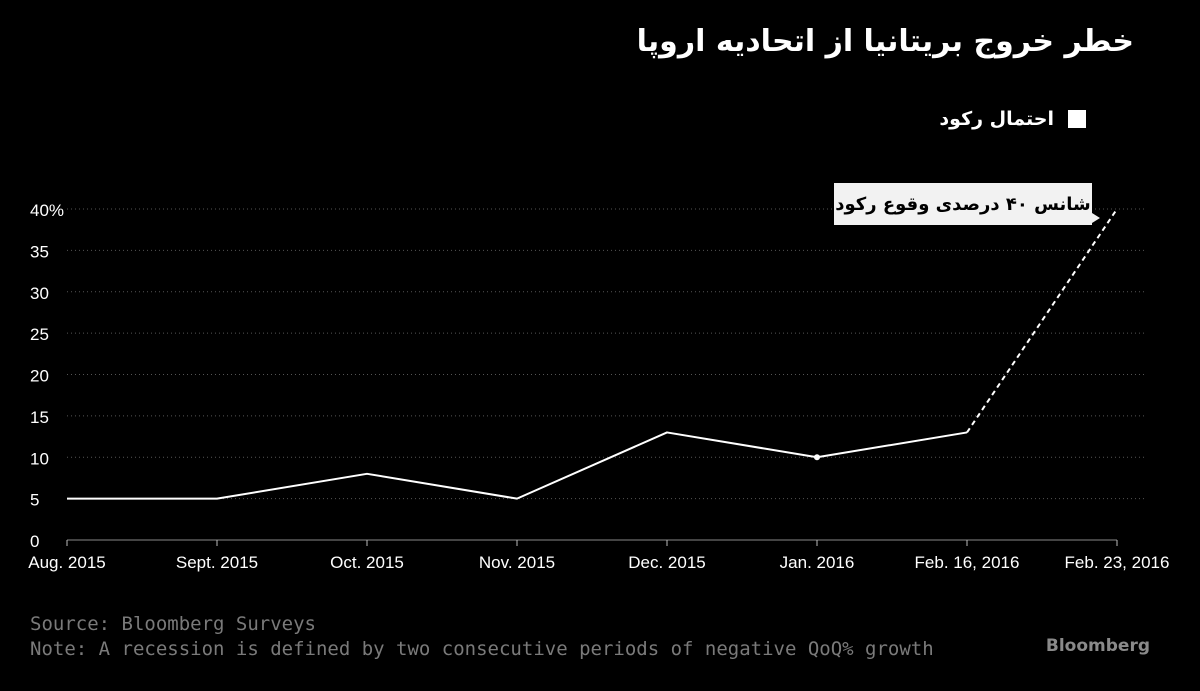 The height and width of the screenshot is (691, 1200). Describe the element at coordinates (967, 562) in the screenshot. I see `x-tick-label: Feb. 16, 2016` at that location.